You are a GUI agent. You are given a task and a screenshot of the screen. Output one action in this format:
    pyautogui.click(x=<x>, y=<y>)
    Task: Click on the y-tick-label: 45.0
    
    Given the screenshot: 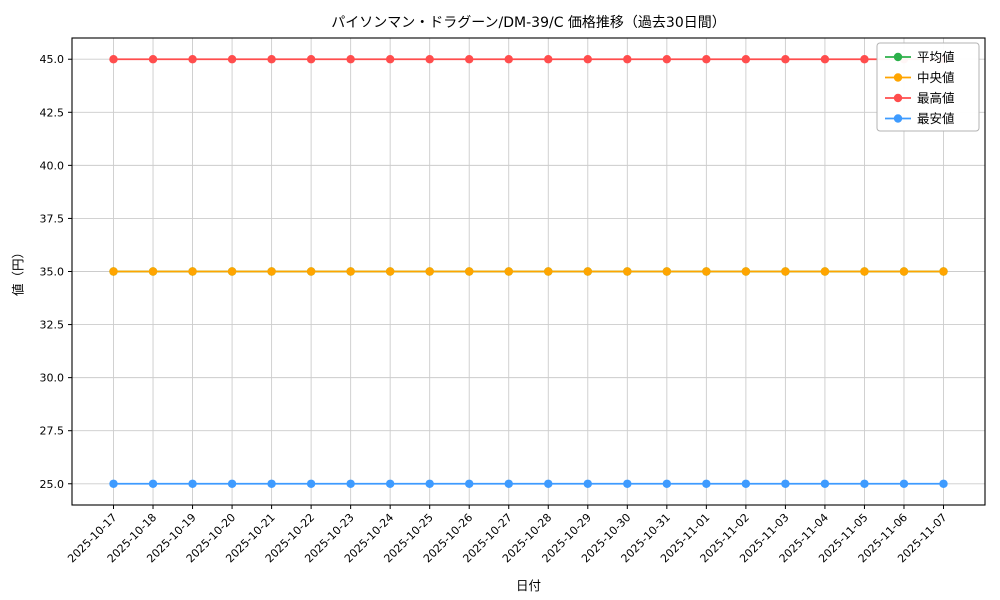 What is the action you would take?
    pyautogui.click(x=52, y=59)
    